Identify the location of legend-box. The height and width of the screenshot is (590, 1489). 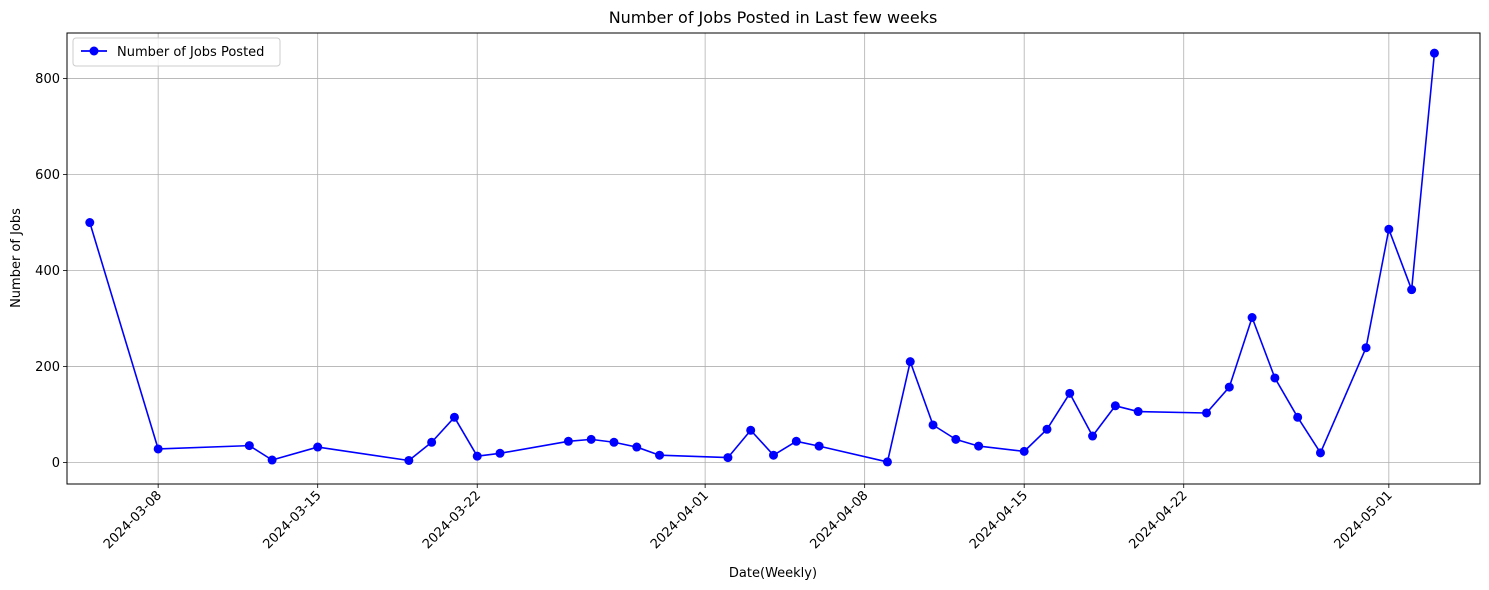
(176, 52).